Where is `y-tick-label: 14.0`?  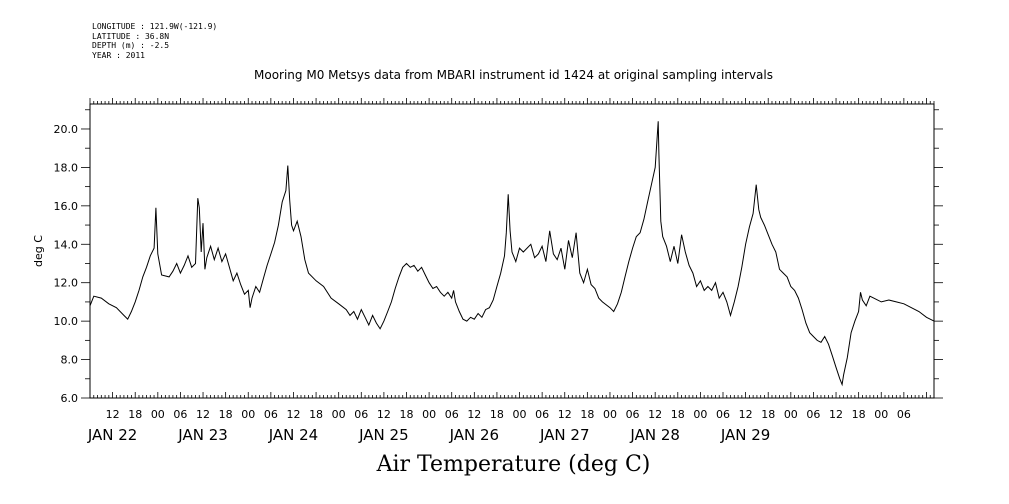
y-tick-label: 14.0 is located at coordinates (66, 244).